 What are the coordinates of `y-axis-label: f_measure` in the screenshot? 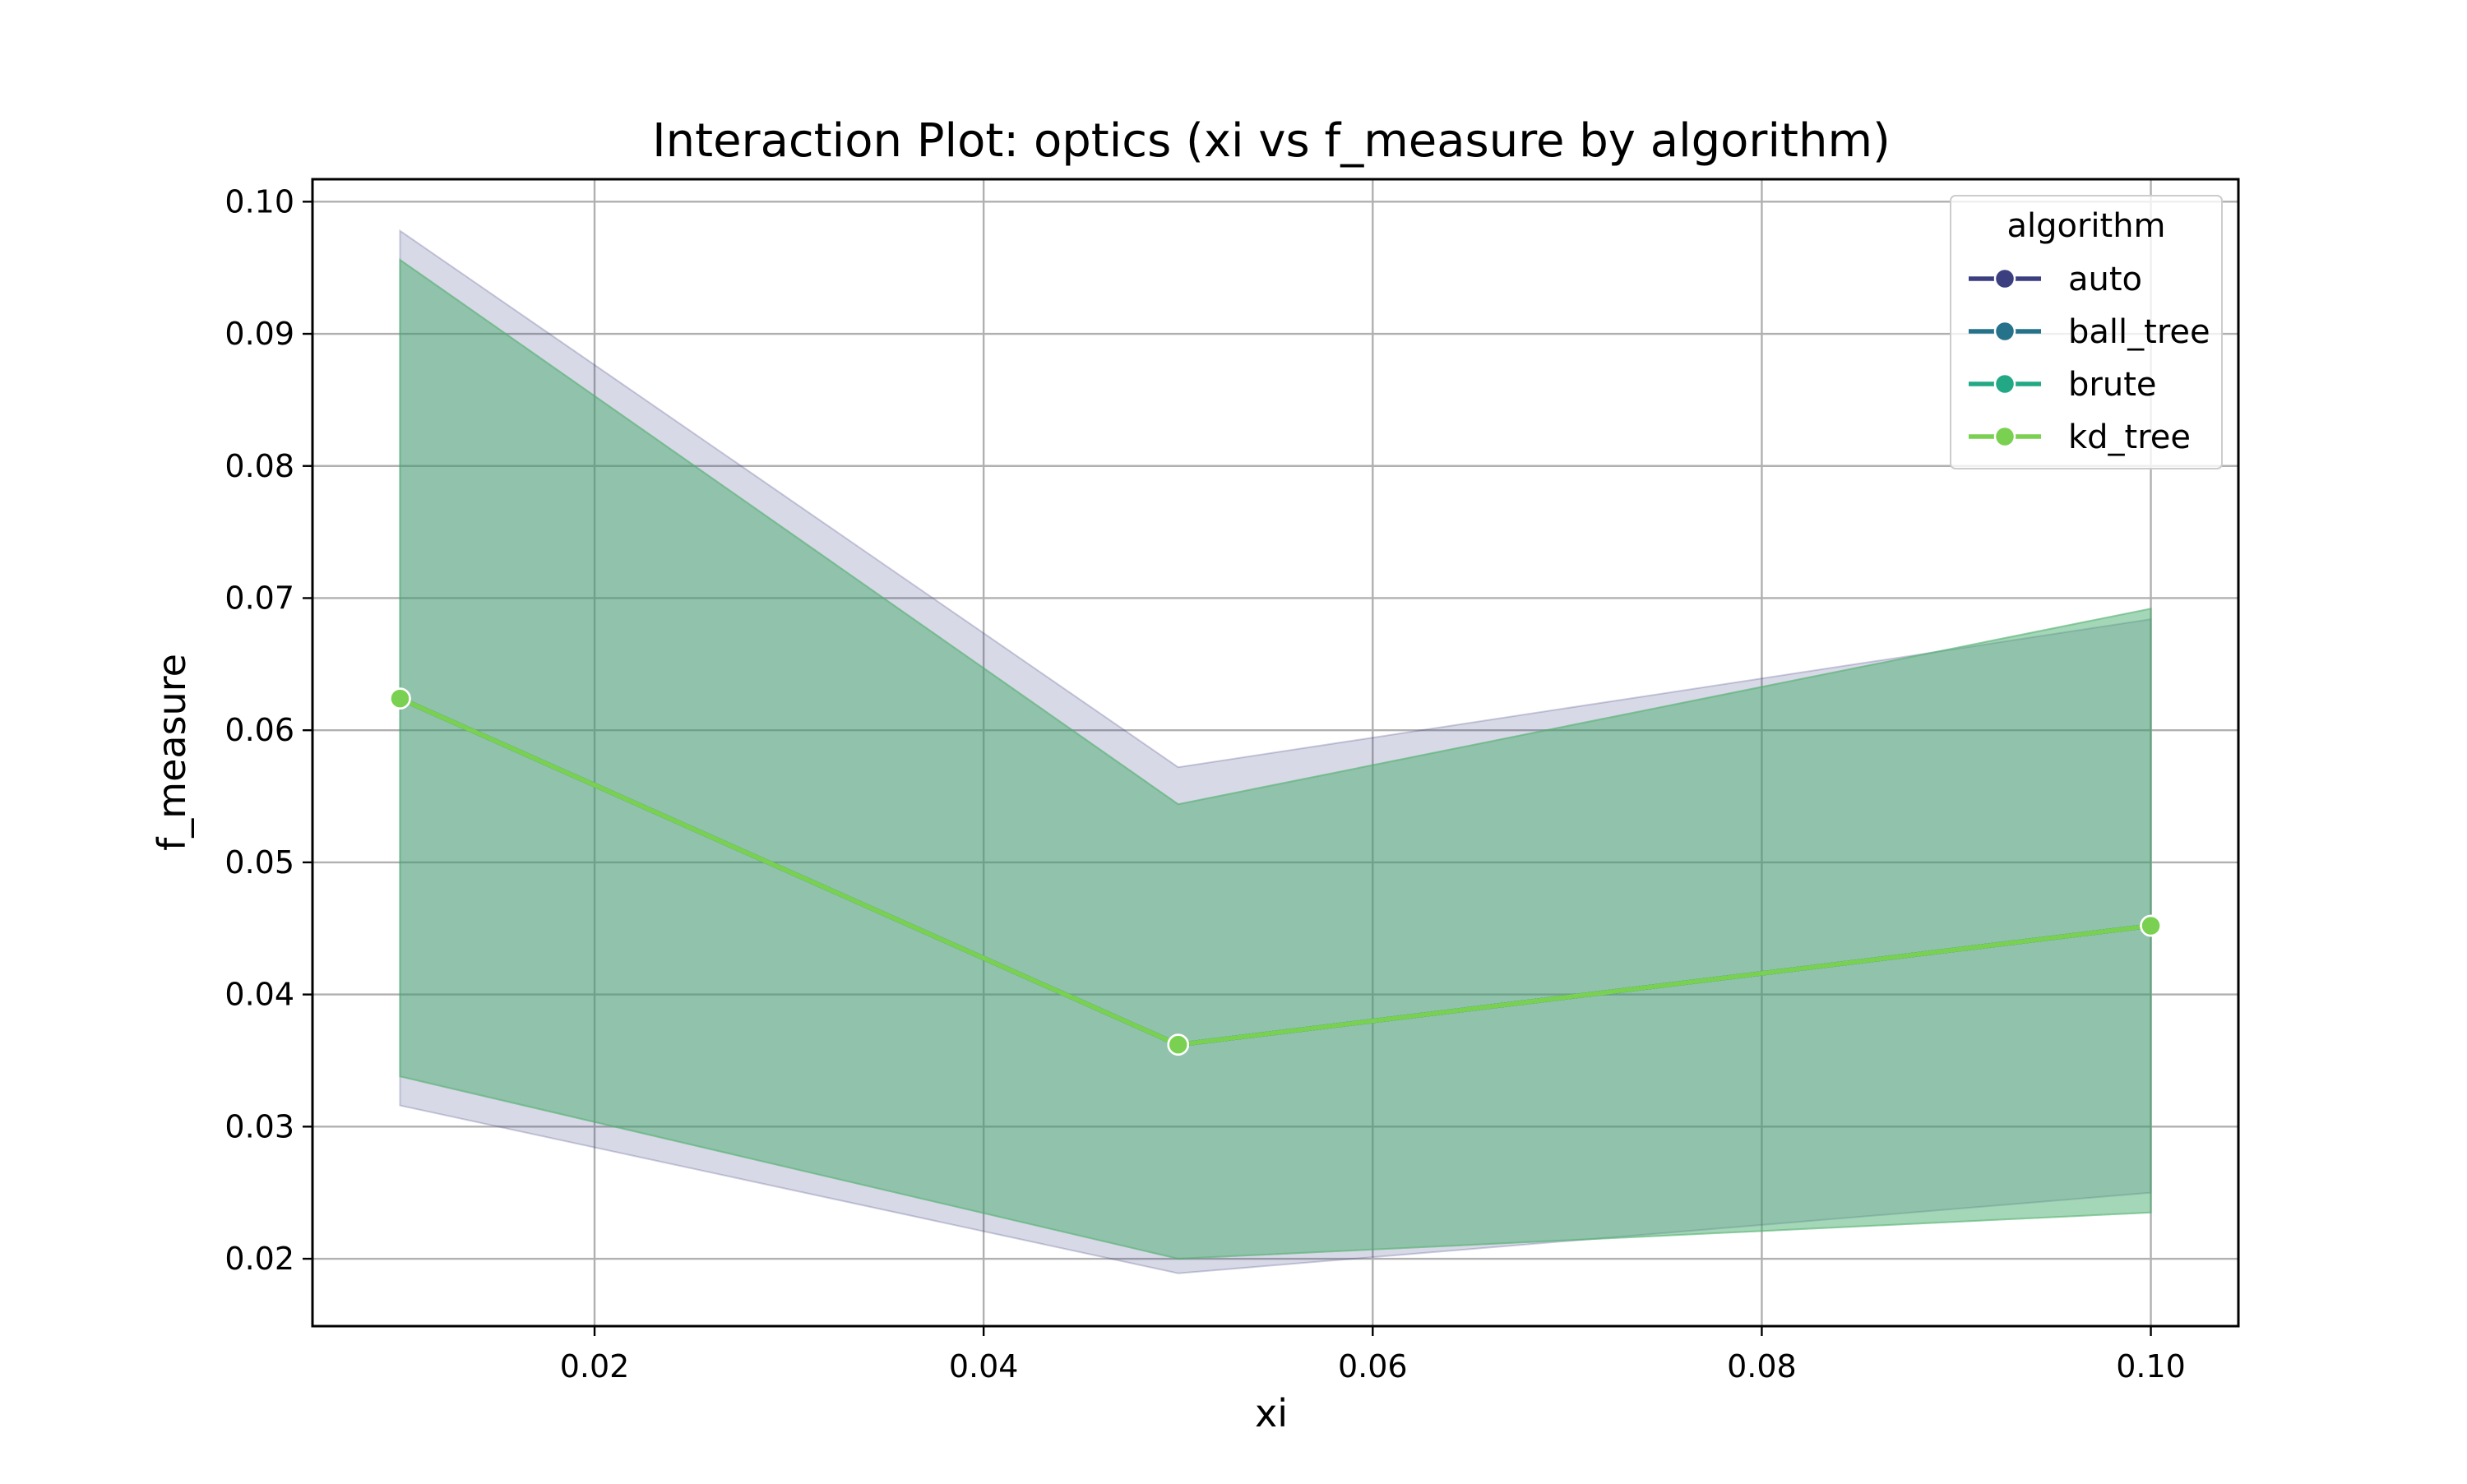 It's located at (172, 753).